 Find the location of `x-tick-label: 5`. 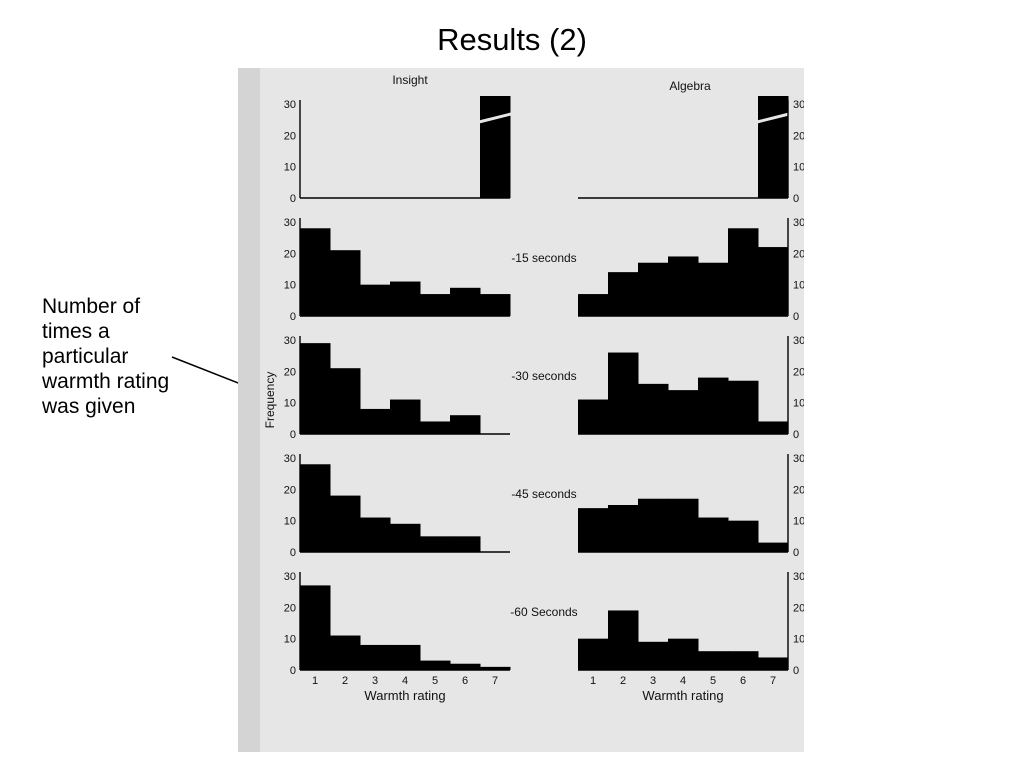

x-tick-label: 5 is located at coordinates (435, 681).